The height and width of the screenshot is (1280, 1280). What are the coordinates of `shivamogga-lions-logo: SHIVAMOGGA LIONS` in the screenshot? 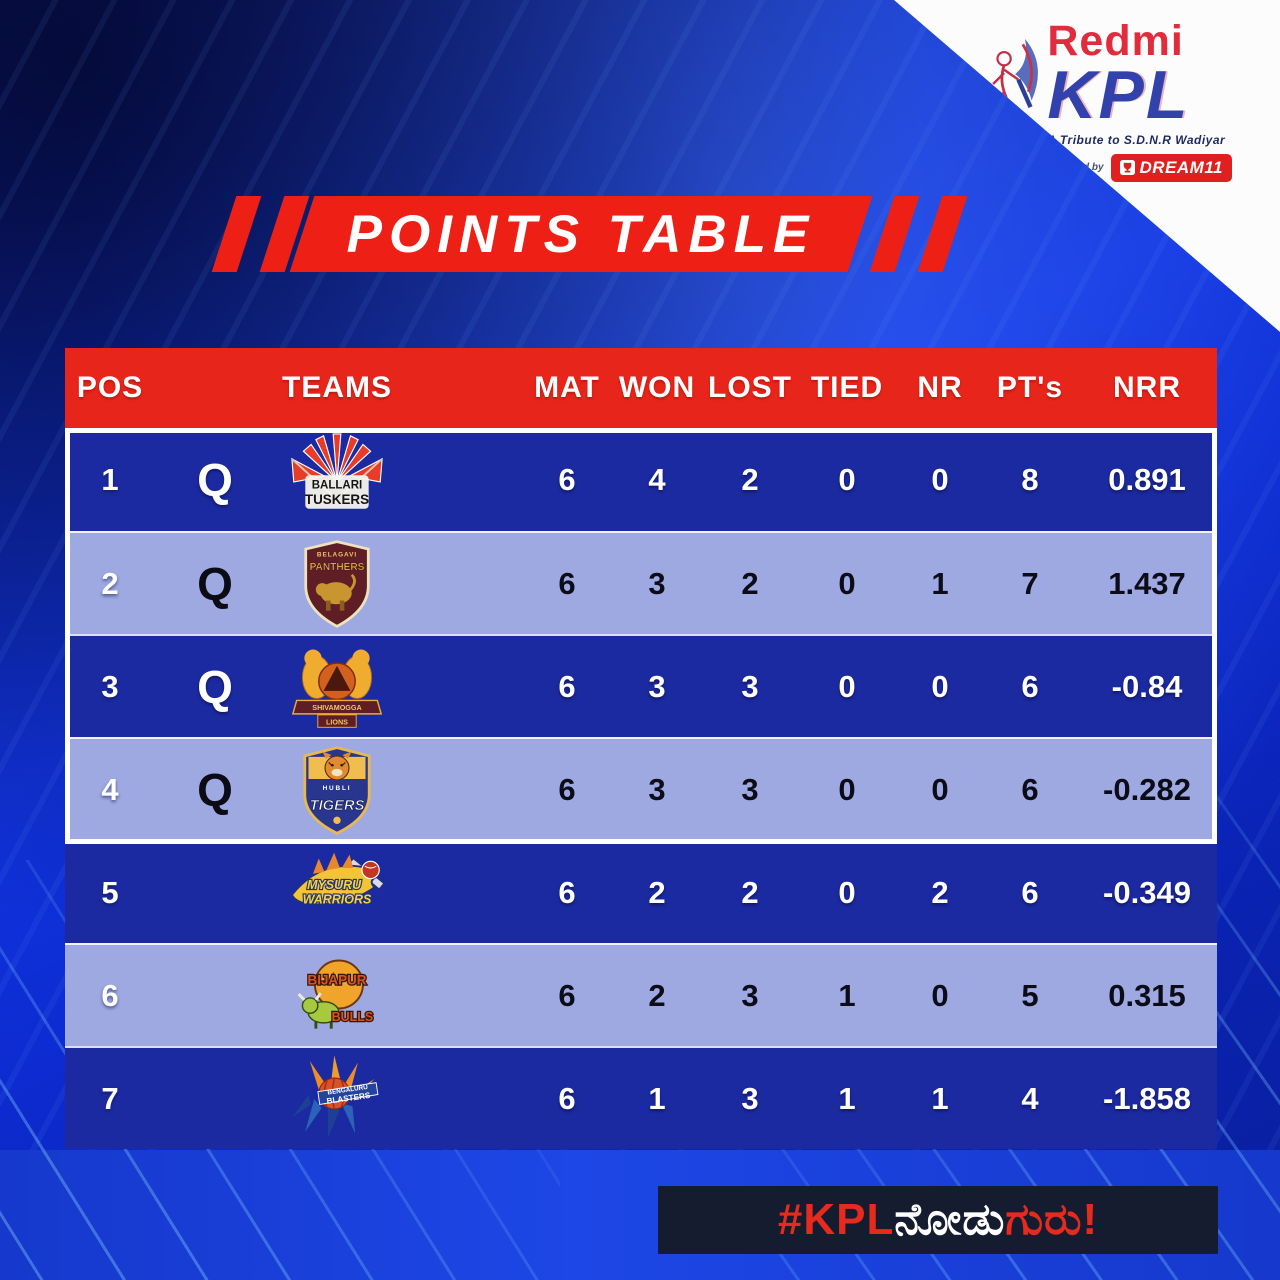 It's located at (337, 687).